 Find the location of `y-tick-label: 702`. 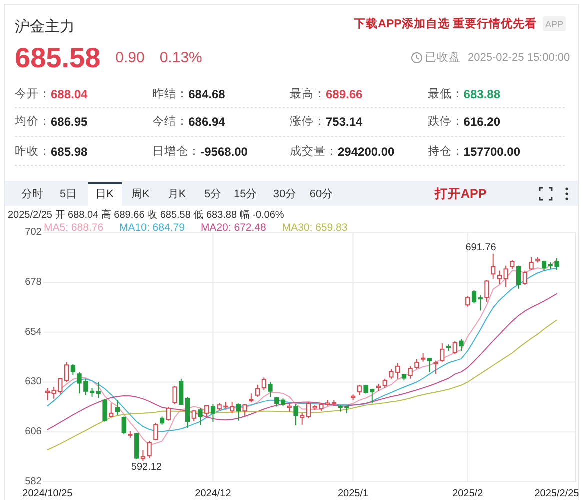

y-tick-label: 702 is located at coordinates (33, 232).